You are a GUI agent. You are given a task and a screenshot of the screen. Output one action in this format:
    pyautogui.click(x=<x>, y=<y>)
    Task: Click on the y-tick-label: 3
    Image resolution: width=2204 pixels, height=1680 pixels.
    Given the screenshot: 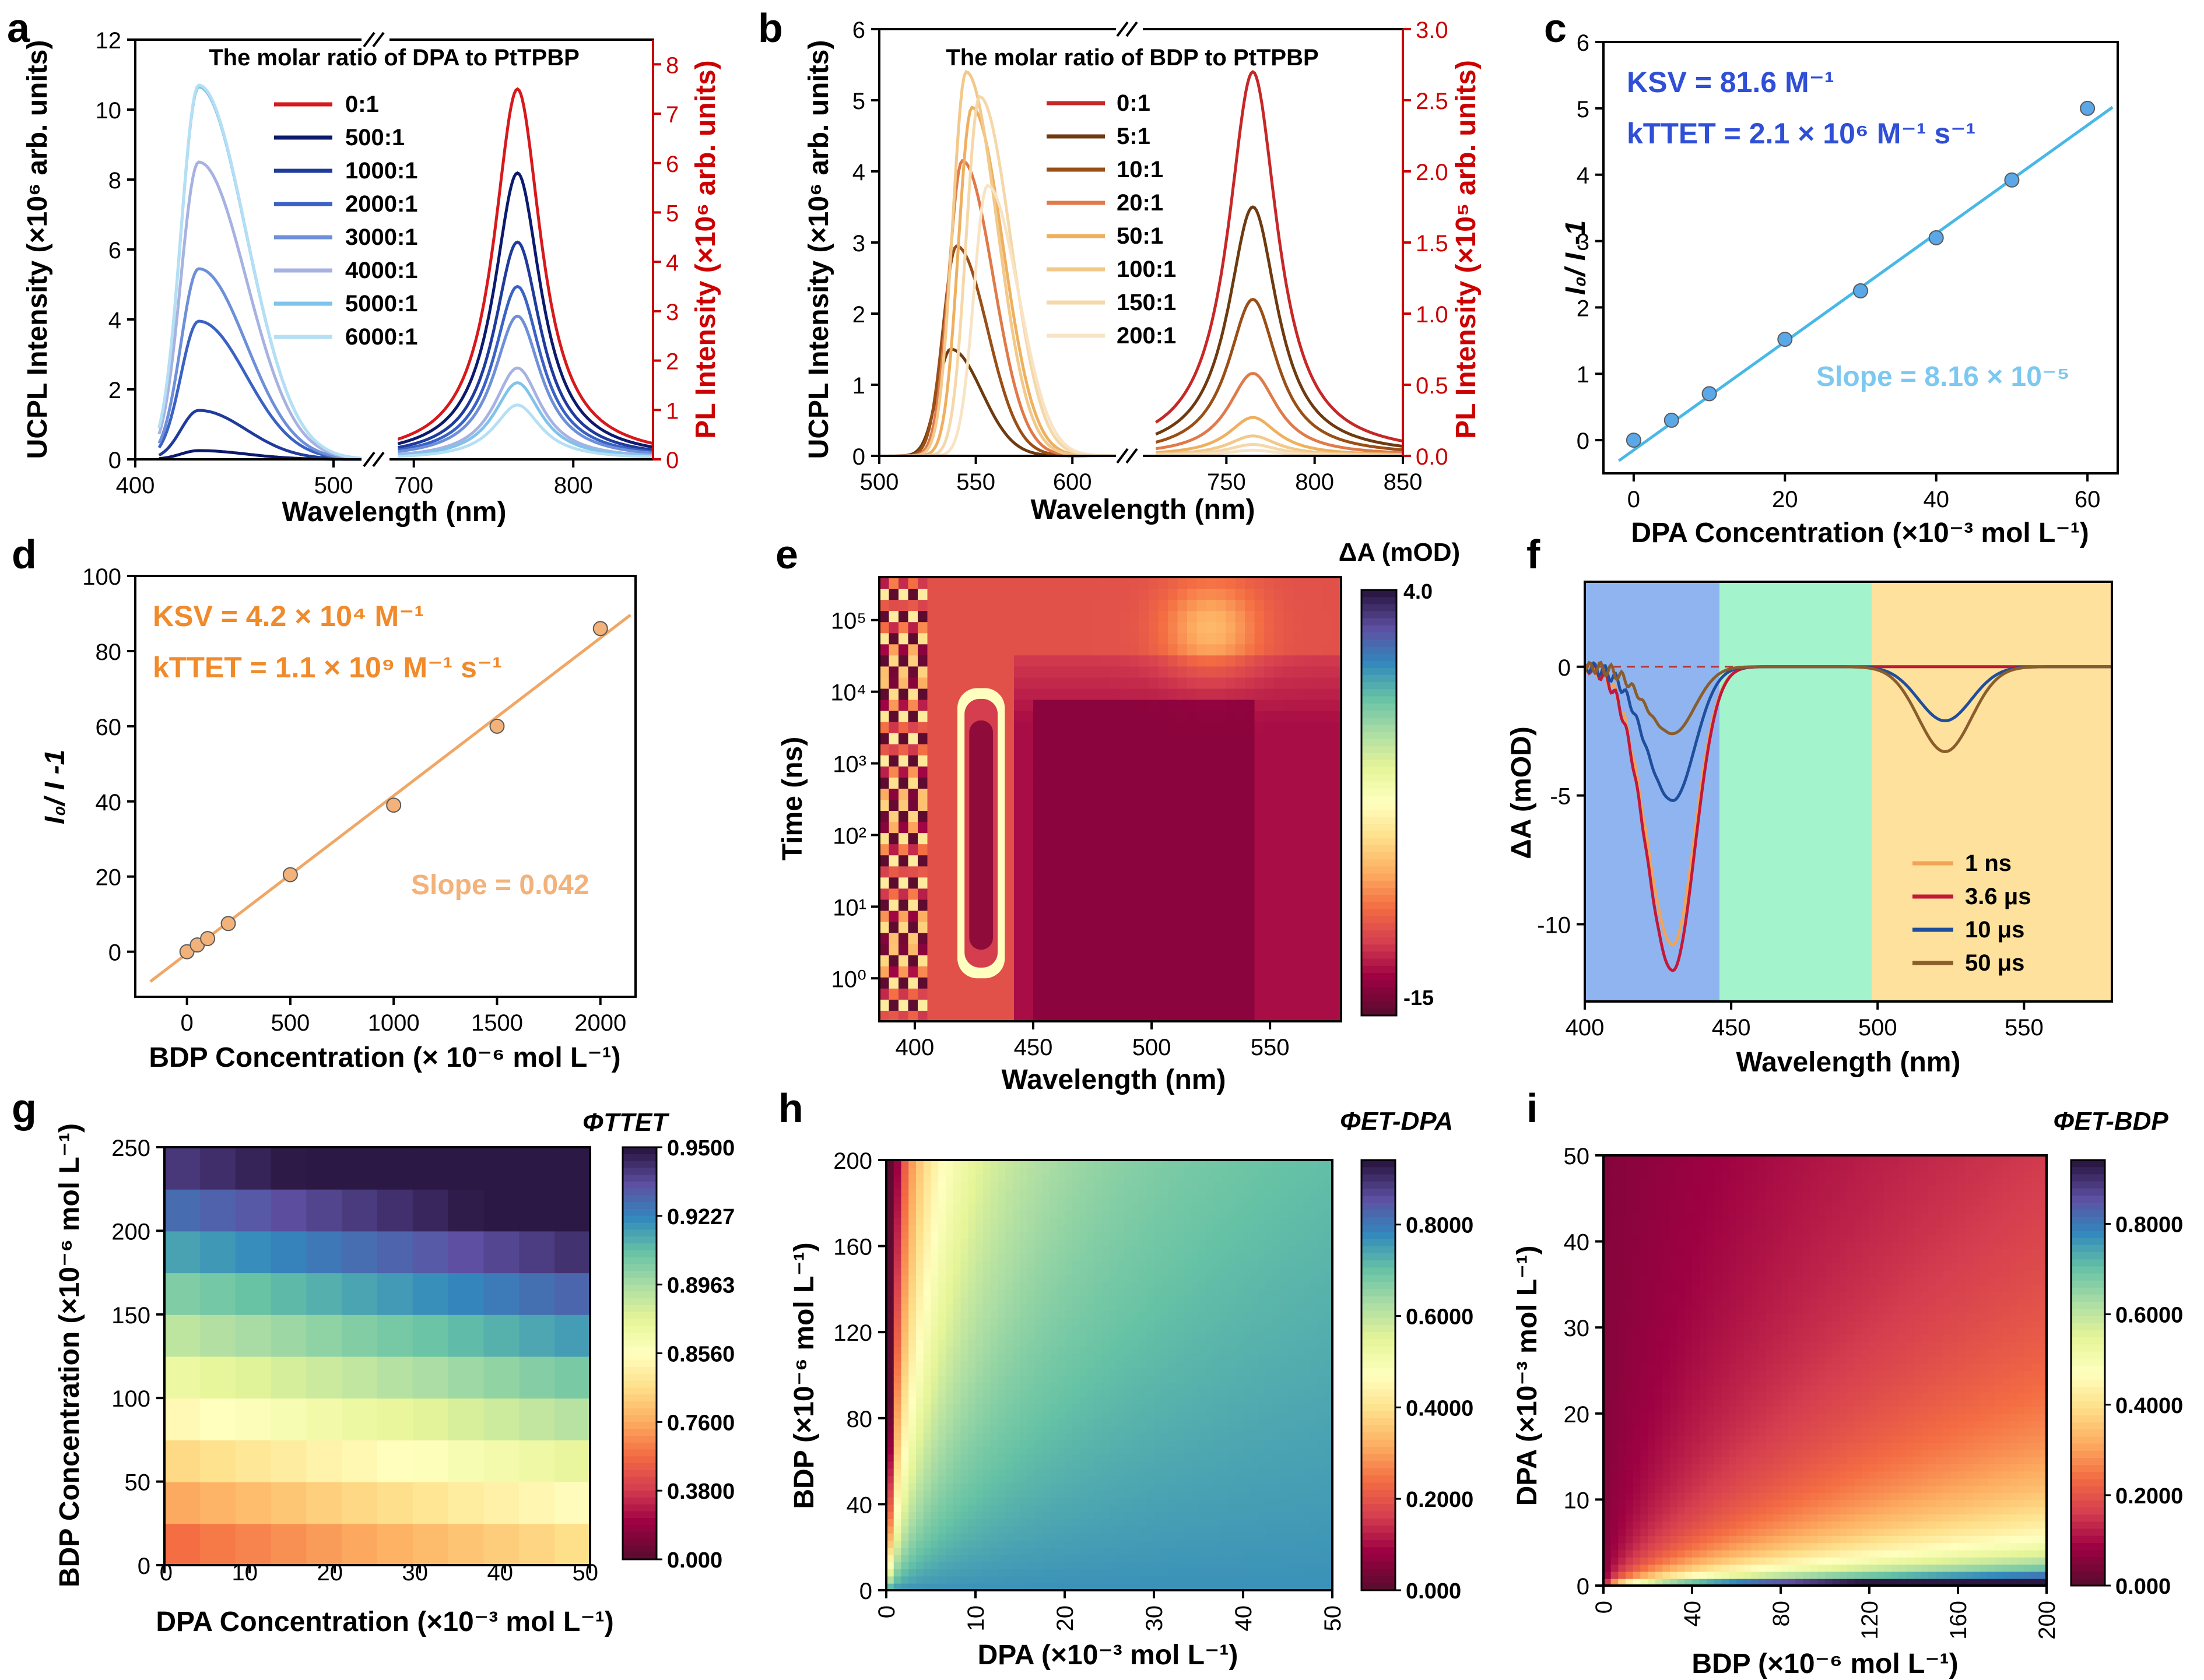 What is the action you would take?
    pyautogui.click(x=1583, y=242)
    